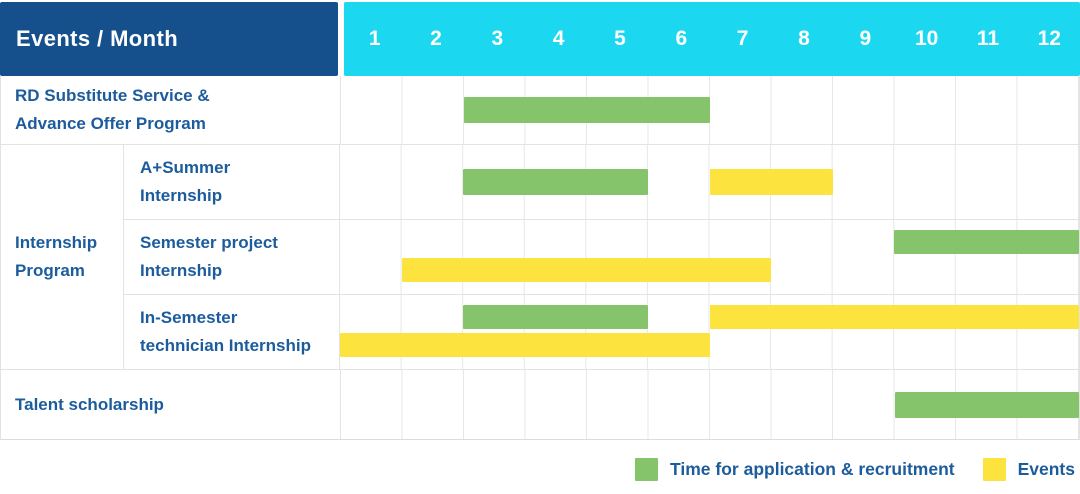 This screenshot has height=494, width=1080. I want to click on month-tick-8: 8, so click(804, 38).